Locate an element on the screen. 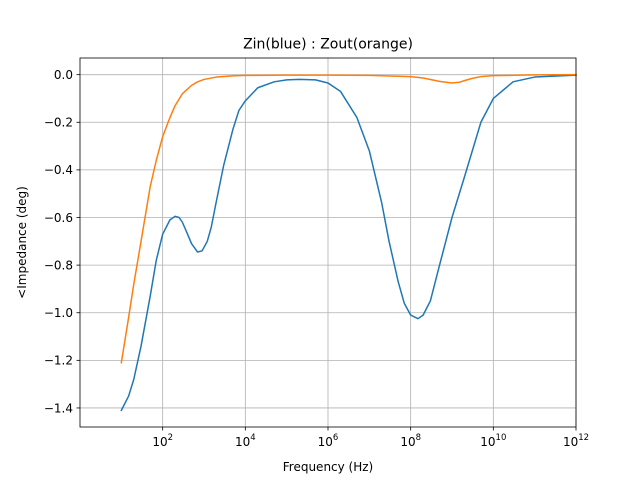 This screenshot has width=640, height=480. y-axis-label: <Impedance (deg) is located at coordinates (22, 242).